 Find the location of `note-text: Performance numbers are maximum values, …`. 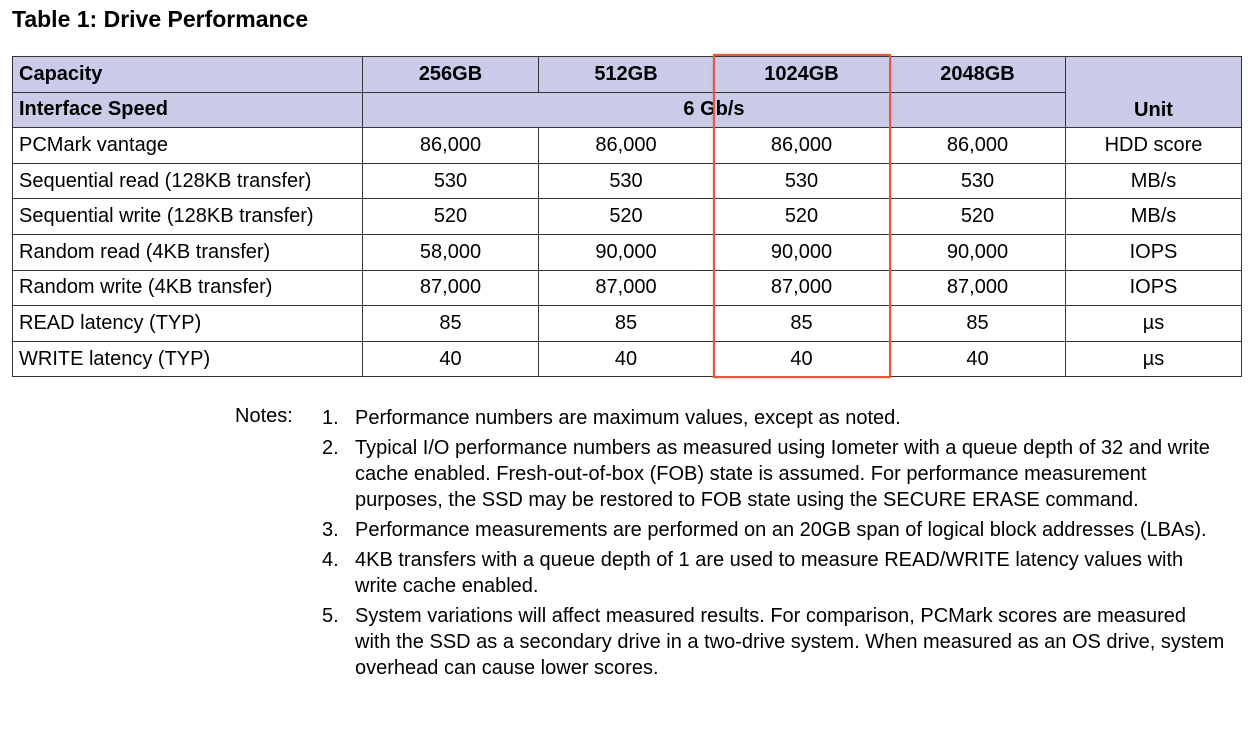

note-text: Performance numbers are maximum values, … is located at coordinates (628, 418).